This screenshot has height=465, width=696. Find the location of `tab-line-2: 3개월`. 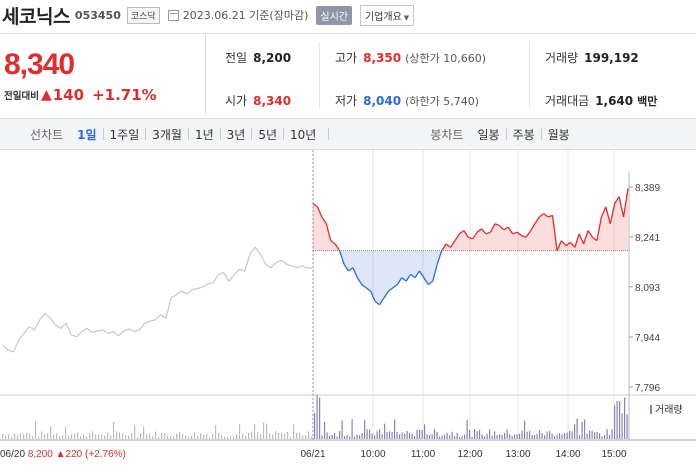

tab-line-2: 3개월 is located at coordinates (167, 134).